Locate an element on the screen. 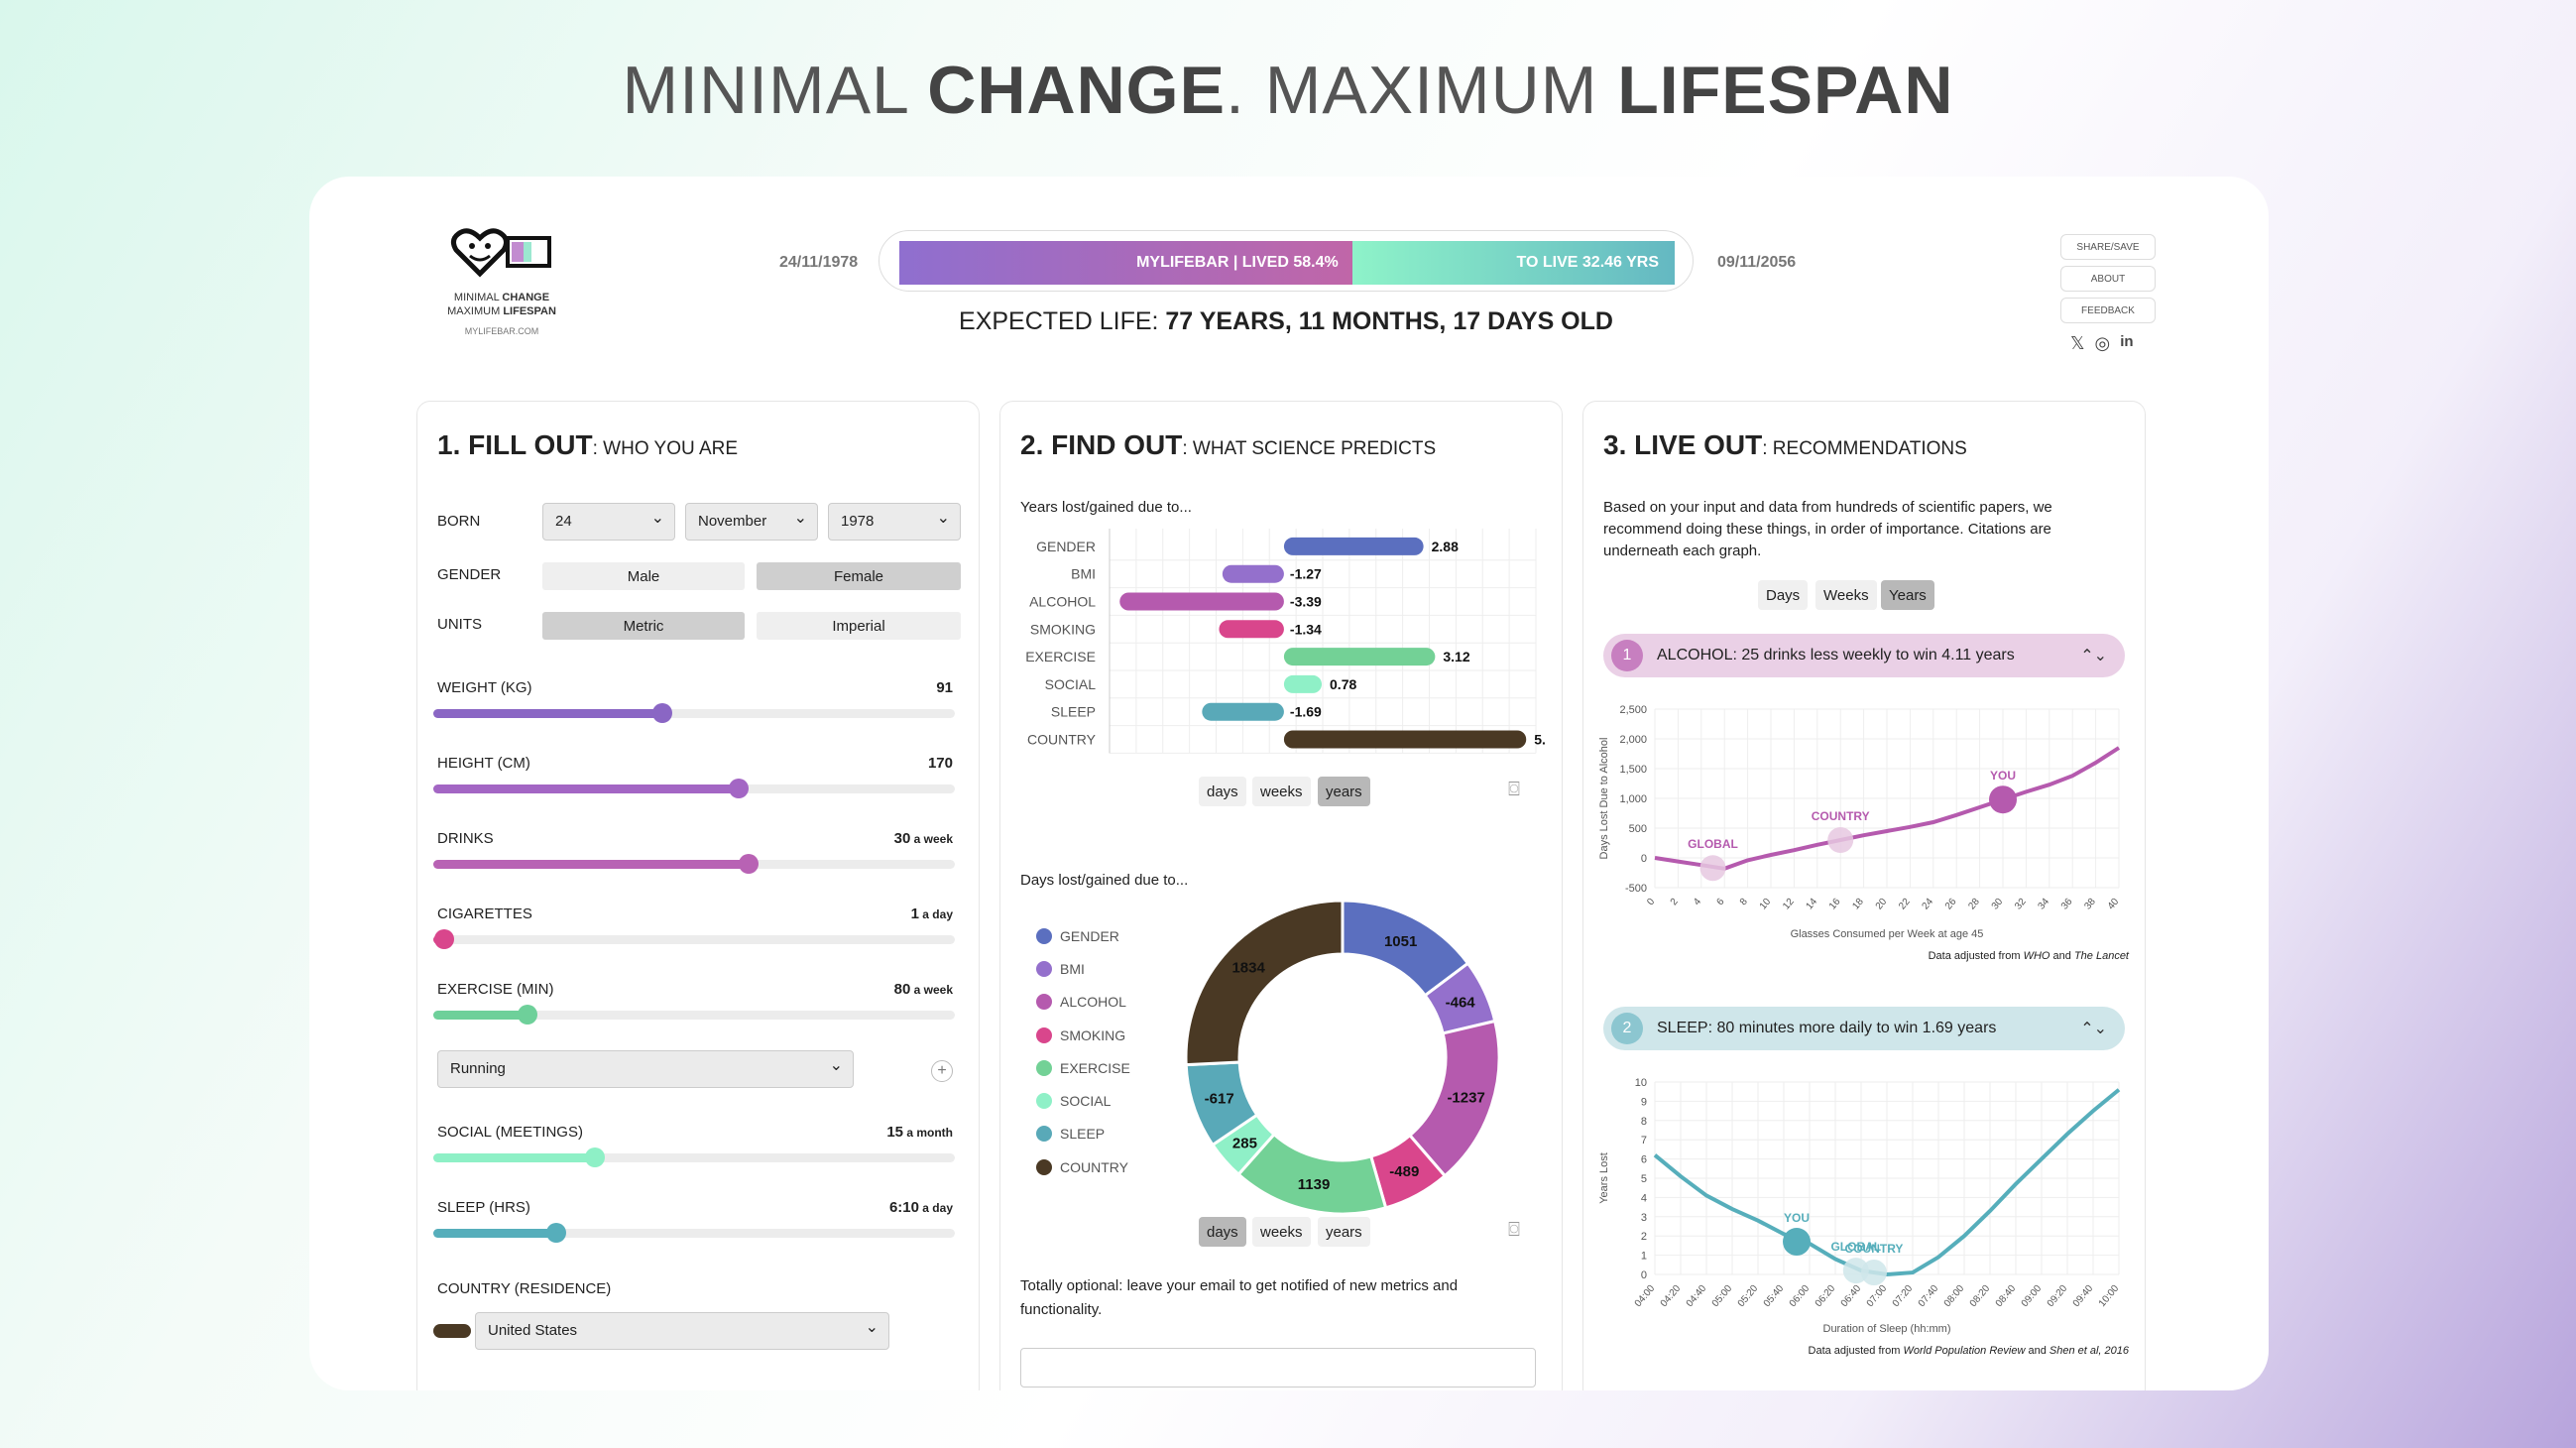  feedback-button: FEEDBACK is located at coordinates (2108, 311).